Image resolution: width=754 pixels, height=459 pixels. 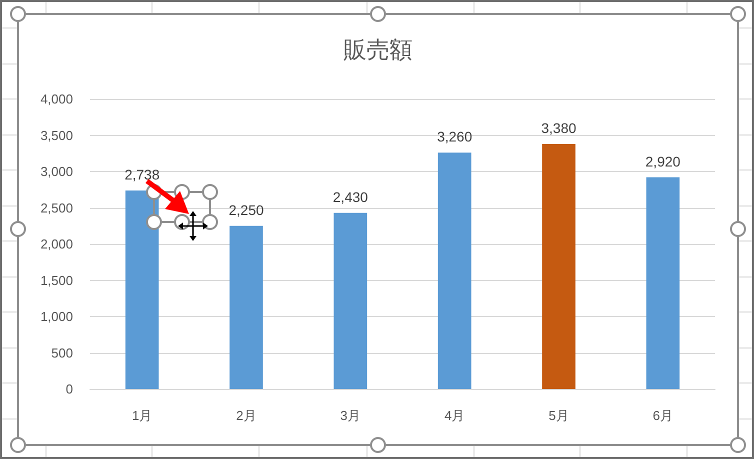 I want to click on data-label: 3,380, so click(x=558, y=128).